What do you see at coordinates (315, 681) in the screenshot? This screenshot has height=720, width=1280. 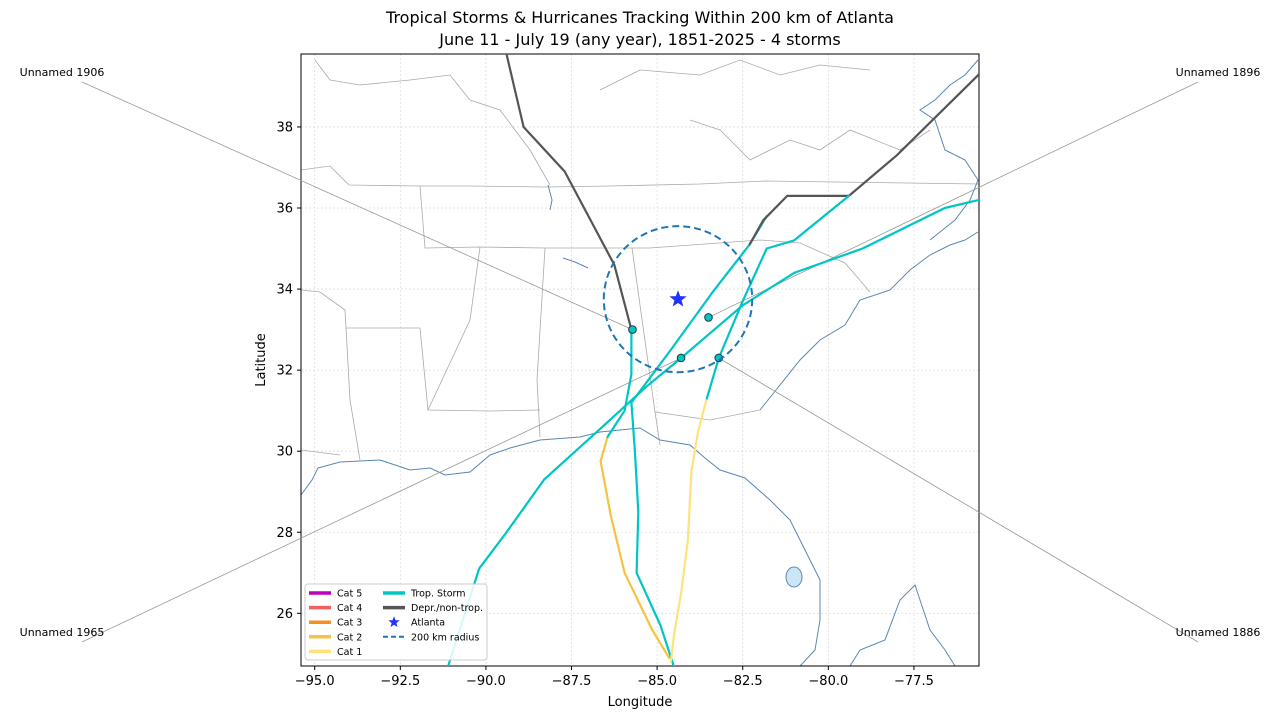 I see `x-tick-label: −95.0` at bounding box center [315, 681].